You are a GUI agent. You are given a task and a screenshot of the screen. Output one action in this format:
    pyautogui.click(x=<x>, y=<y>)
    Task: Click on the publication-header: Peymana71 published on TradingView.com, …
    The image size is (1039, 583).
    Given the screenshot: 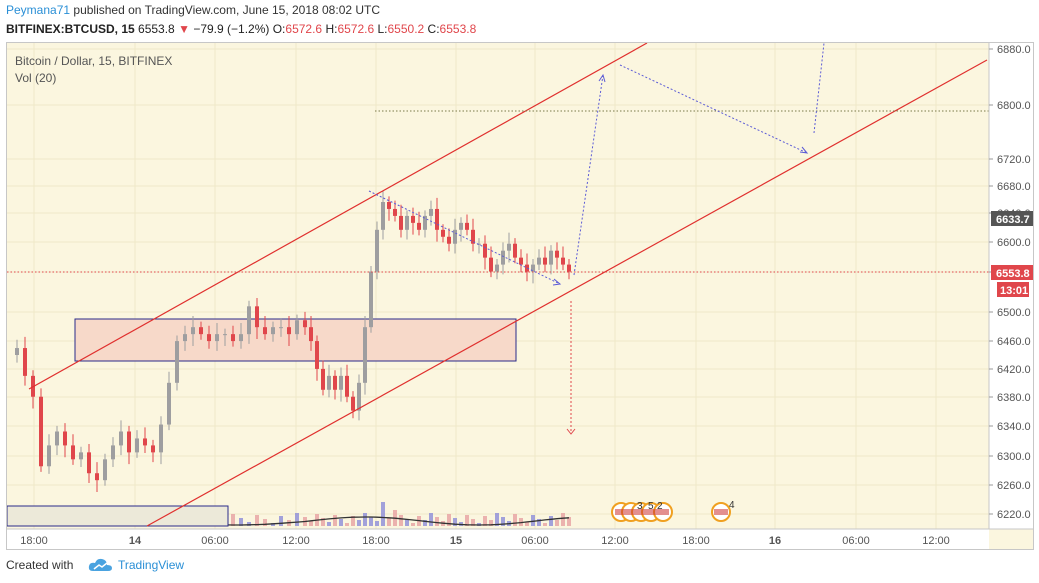 What is the action you would take?
    pyautogui.click(x=519, y=21)
    